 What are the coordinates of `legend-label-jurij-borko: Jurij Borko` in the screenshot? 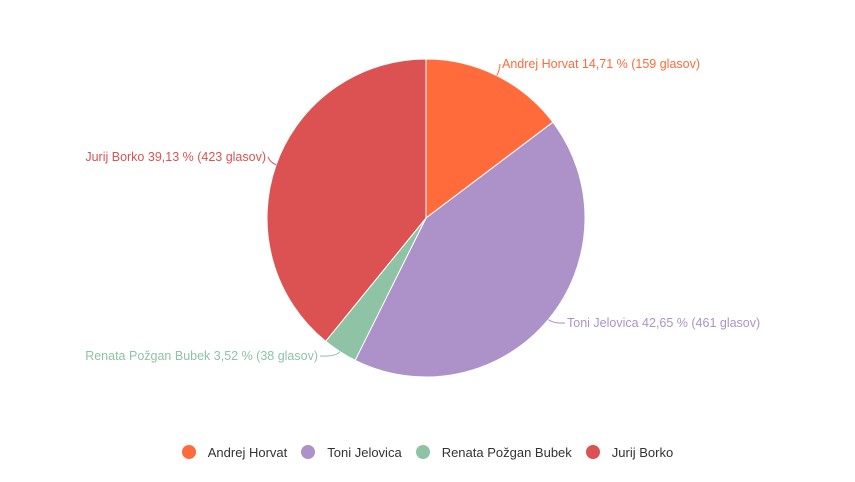 It's located at (642, 452).